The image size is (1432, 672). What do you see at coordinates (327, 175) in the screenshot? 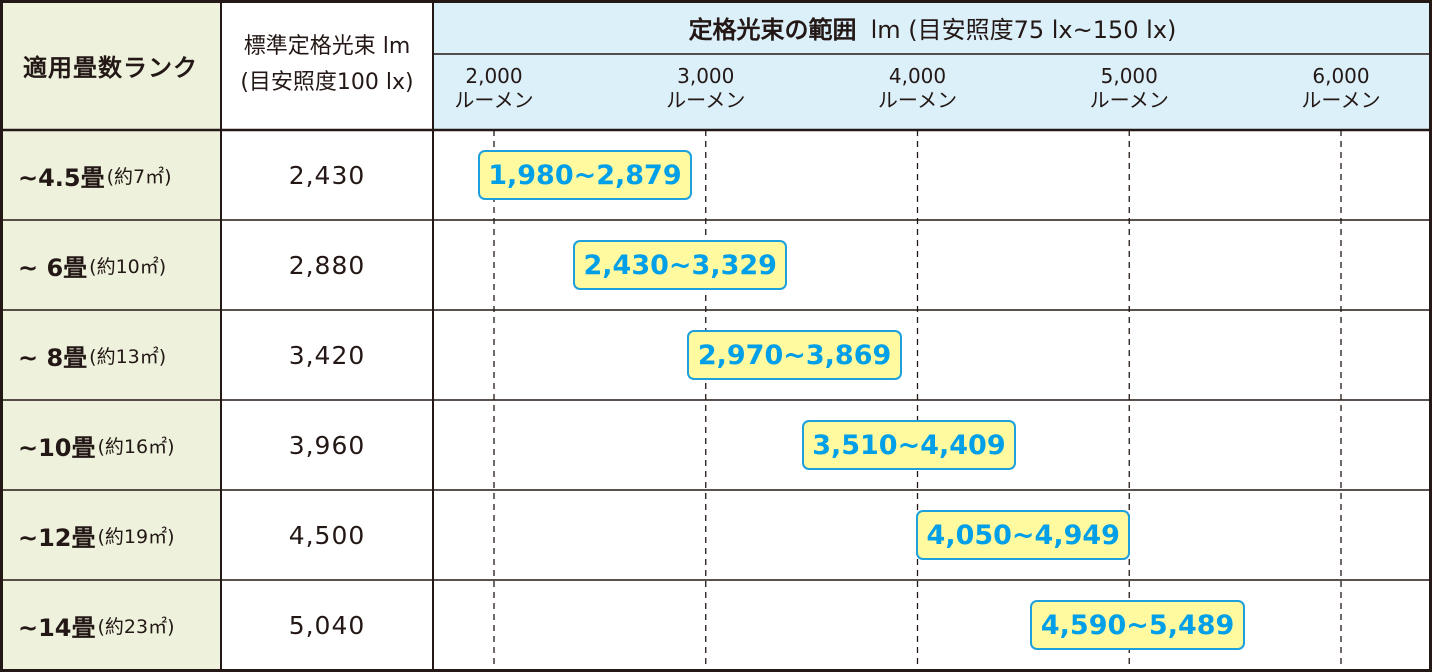
I see `standard-lumen-cell: 2,430` at bounding box center [327, 175].